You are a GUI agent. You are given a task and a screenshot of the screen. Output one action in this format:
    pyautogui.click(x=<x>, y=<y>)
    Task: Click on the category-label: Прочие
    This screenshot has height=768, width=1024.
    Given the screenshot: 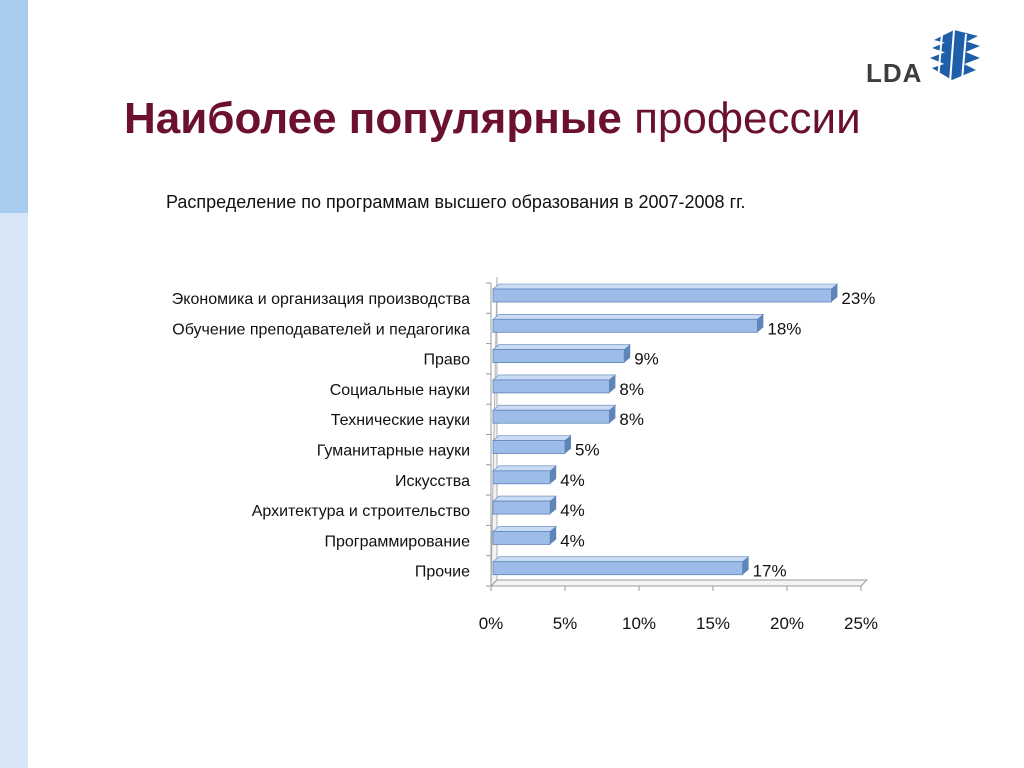 What is the action you would take?
    pyautogui.click(x=442, y=572)
    